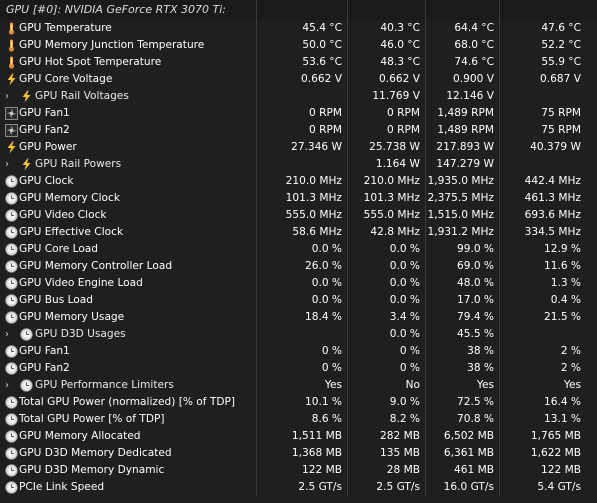 This screenshot has width=597, height=503. I want to click on sensor-row-gpu-performance-limiters: › GPU Performance Limiters Yes No Yes Yes, so click(298, 385).